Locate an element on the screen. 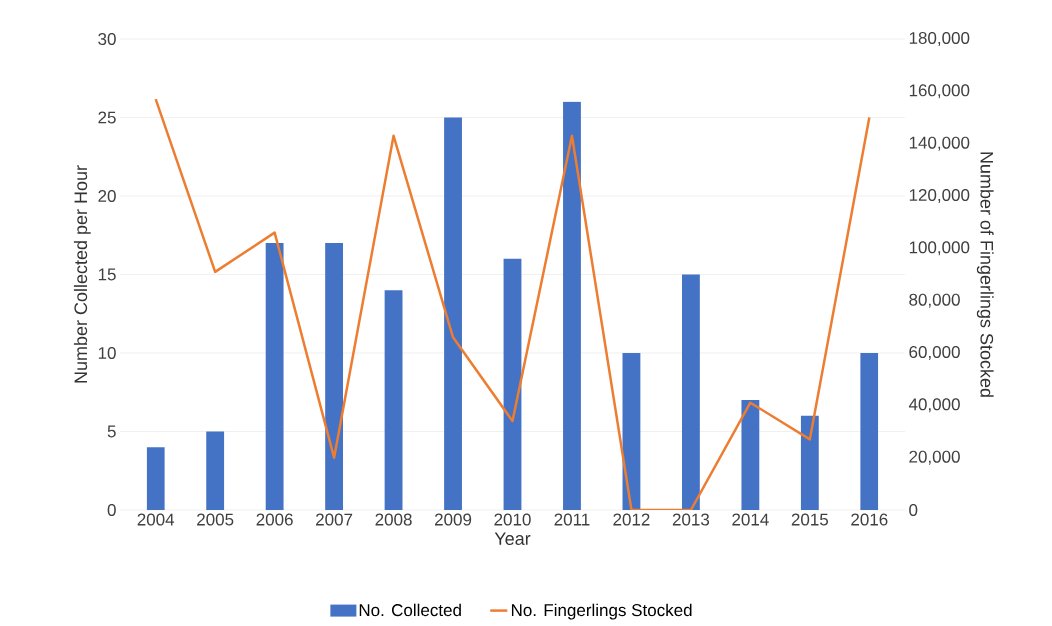 The image size is (1052, 626). x-tick-label: 2004 is located at coordinates (156, 519).